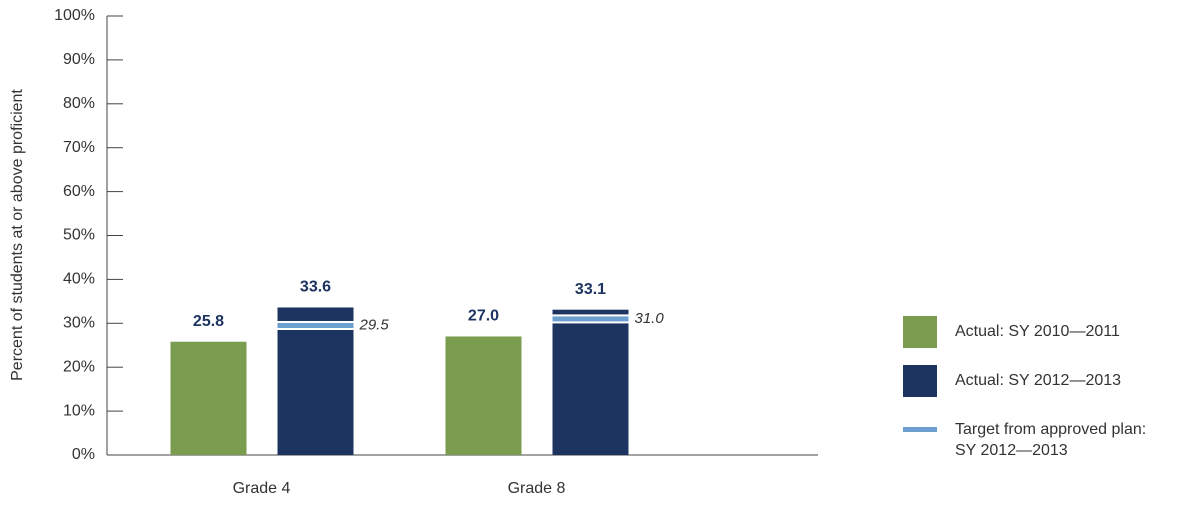  Describe the element at coordinates (79, 59) in the screenshot. I see `y-tick-label: 90%` at that location.